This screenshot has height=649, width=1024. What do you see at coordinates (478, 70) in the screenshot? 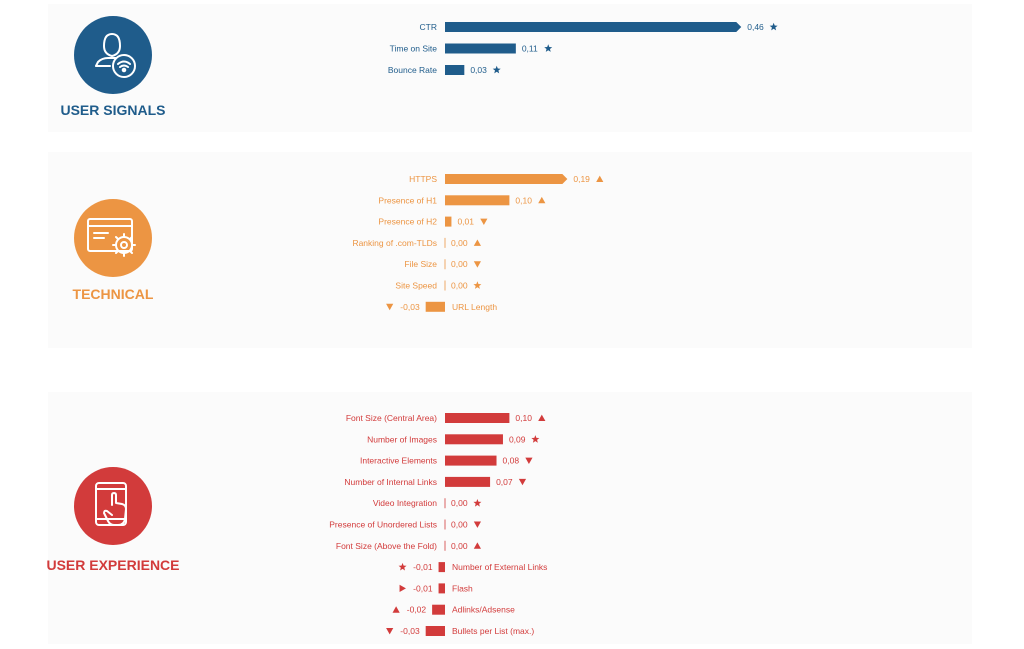
I see `value-label-user_signals-2: 0,03` at bounding box center [478, 70].